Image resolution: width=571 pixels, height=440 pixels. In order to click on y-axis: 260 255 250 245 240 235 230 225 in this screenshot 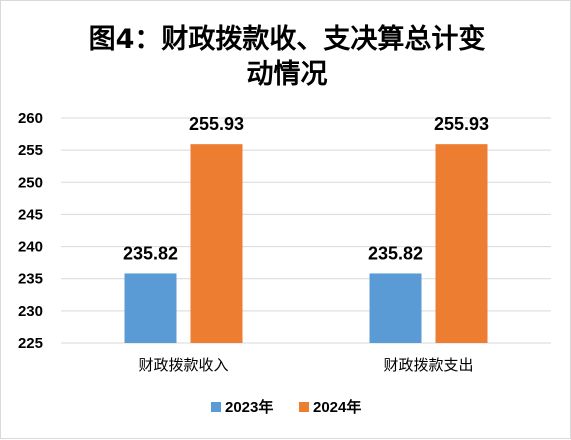, I will do `click(30, 231)`.